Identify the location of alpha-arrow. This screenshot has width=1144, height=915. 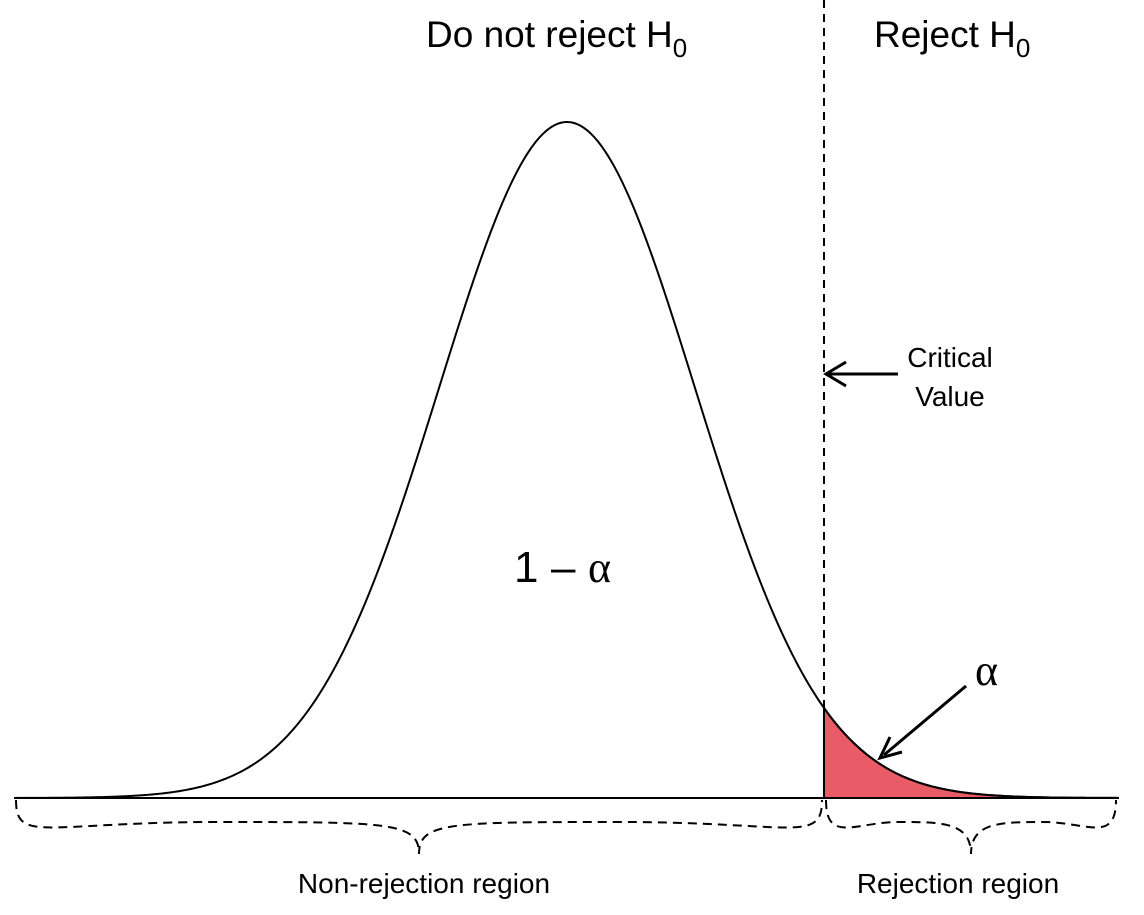
(922, 722).